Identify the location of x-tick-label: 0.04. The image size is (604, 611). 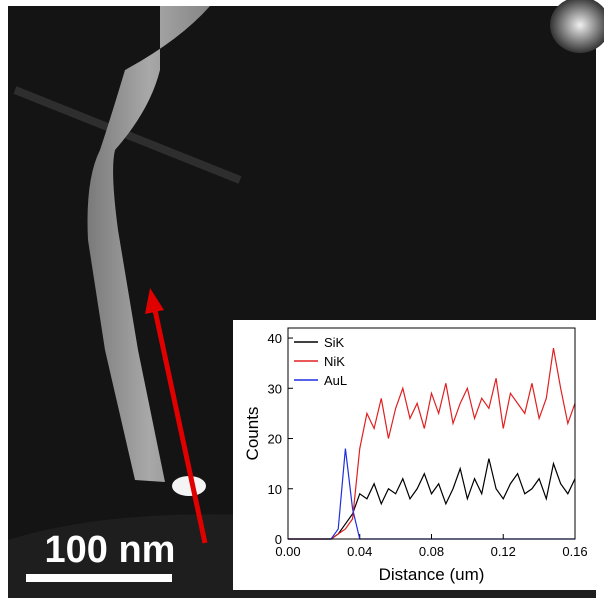
(359, 551).